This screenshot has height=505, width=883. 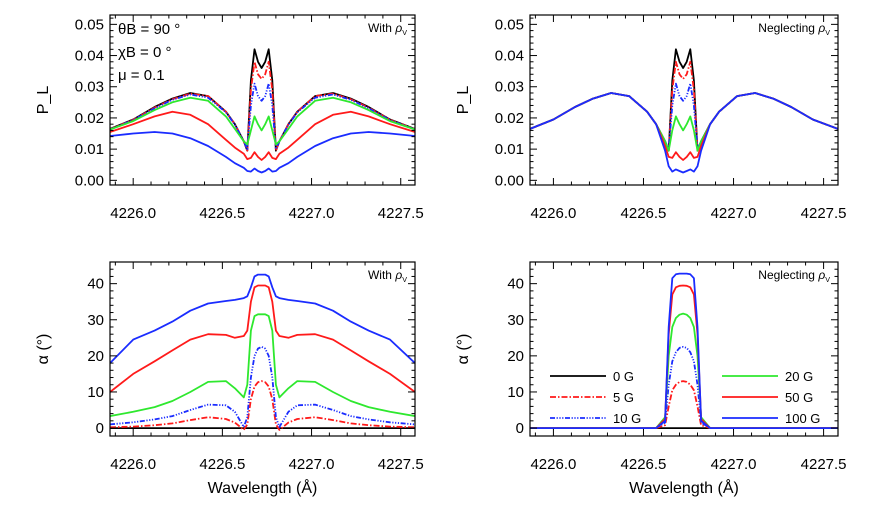 What do you see at coordinates (627, 418) in the screenshot?
I see `legend-label: 10 G` at bounding box center [627, 418].